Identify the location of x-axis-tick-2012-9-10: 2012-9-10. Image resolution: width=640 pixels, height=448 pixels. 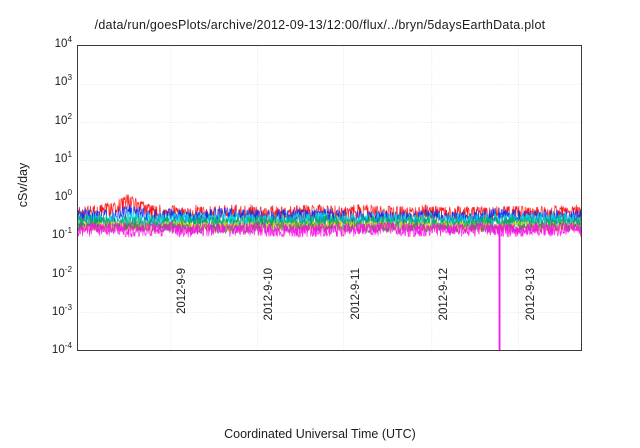
(268, 294).